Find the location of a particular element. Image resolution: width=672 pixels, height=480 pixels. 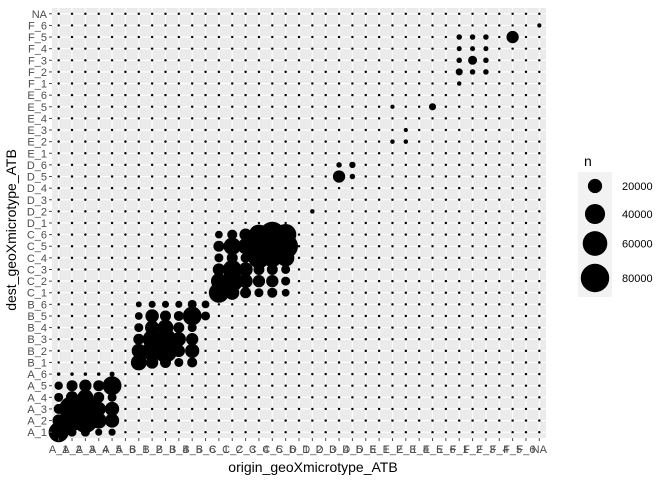

y-tick-label: D_2 is located at coordinates (37, 212).